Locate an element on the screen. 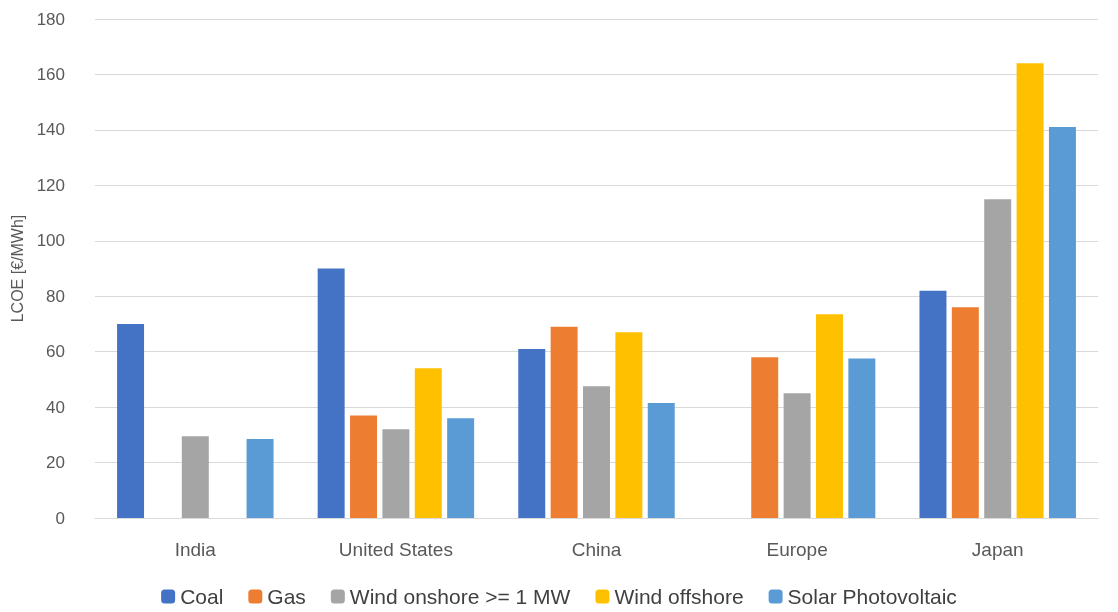 The image size is (1118, 612). x-tick-label: United States is located at coordinates (395, 549).